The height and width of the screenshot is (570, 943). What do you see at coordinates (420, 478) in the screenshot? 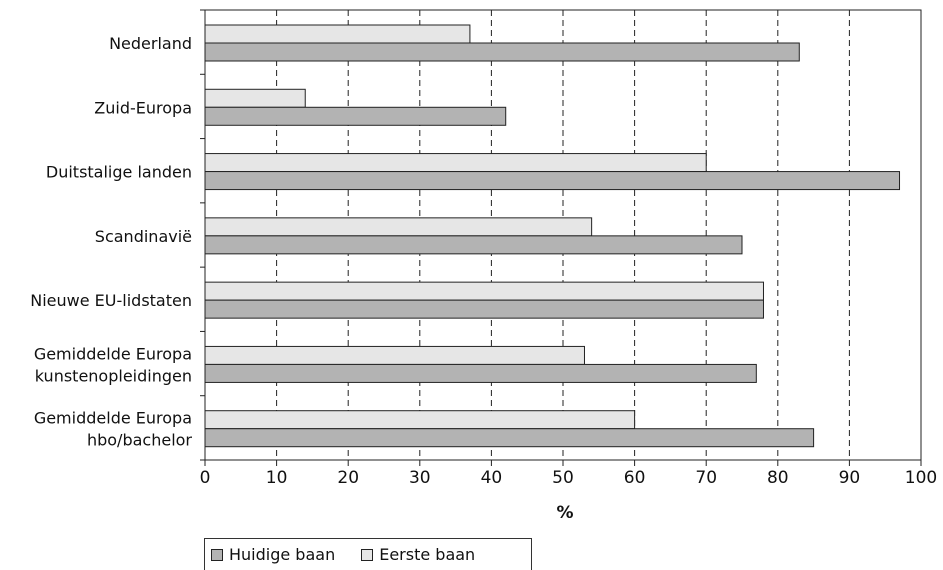
I see `x-tick-label: 30` at bounding box center [420, 478].